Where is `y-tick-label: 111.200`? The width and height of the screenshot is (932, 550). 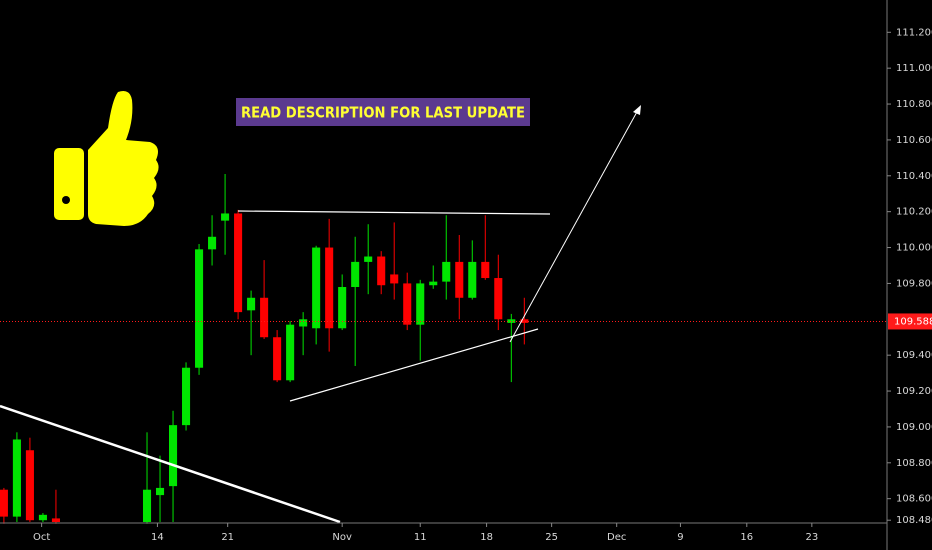 y-tick-label: 111.200 is located at coordinates (914, 32).